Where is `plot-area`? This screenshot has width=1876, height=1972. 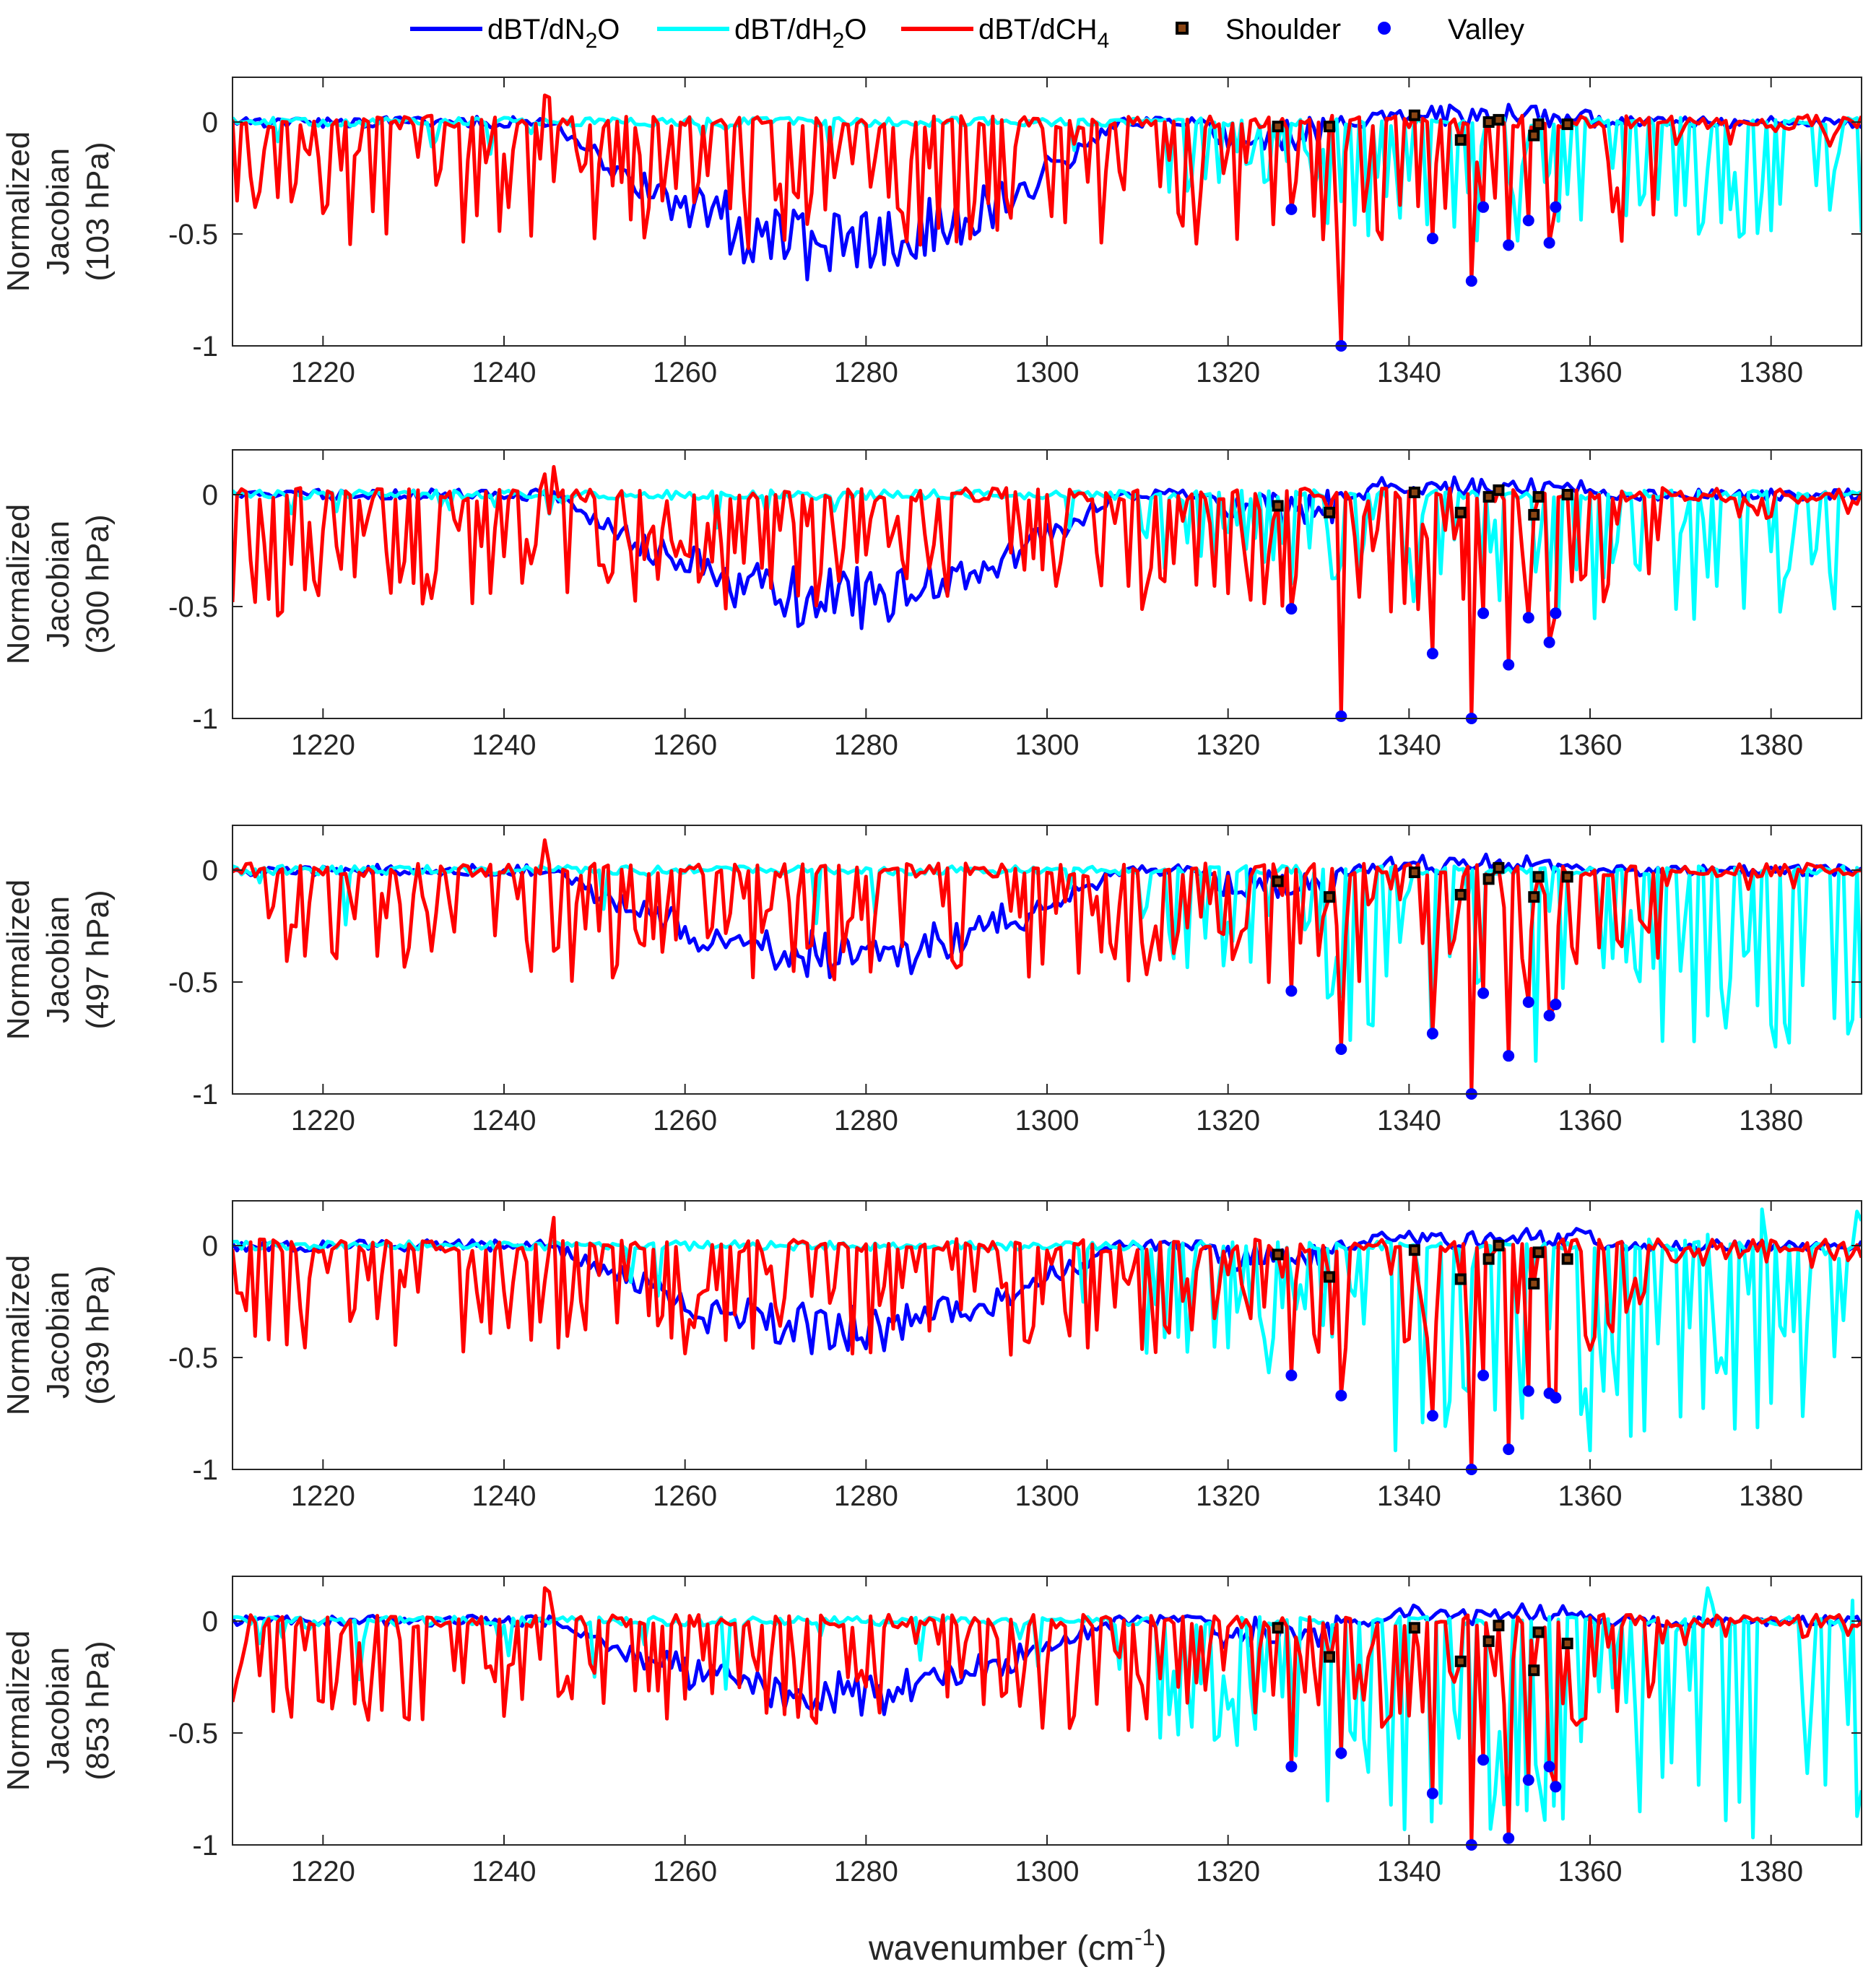 plot-area is located at coordinates (1047, 584).